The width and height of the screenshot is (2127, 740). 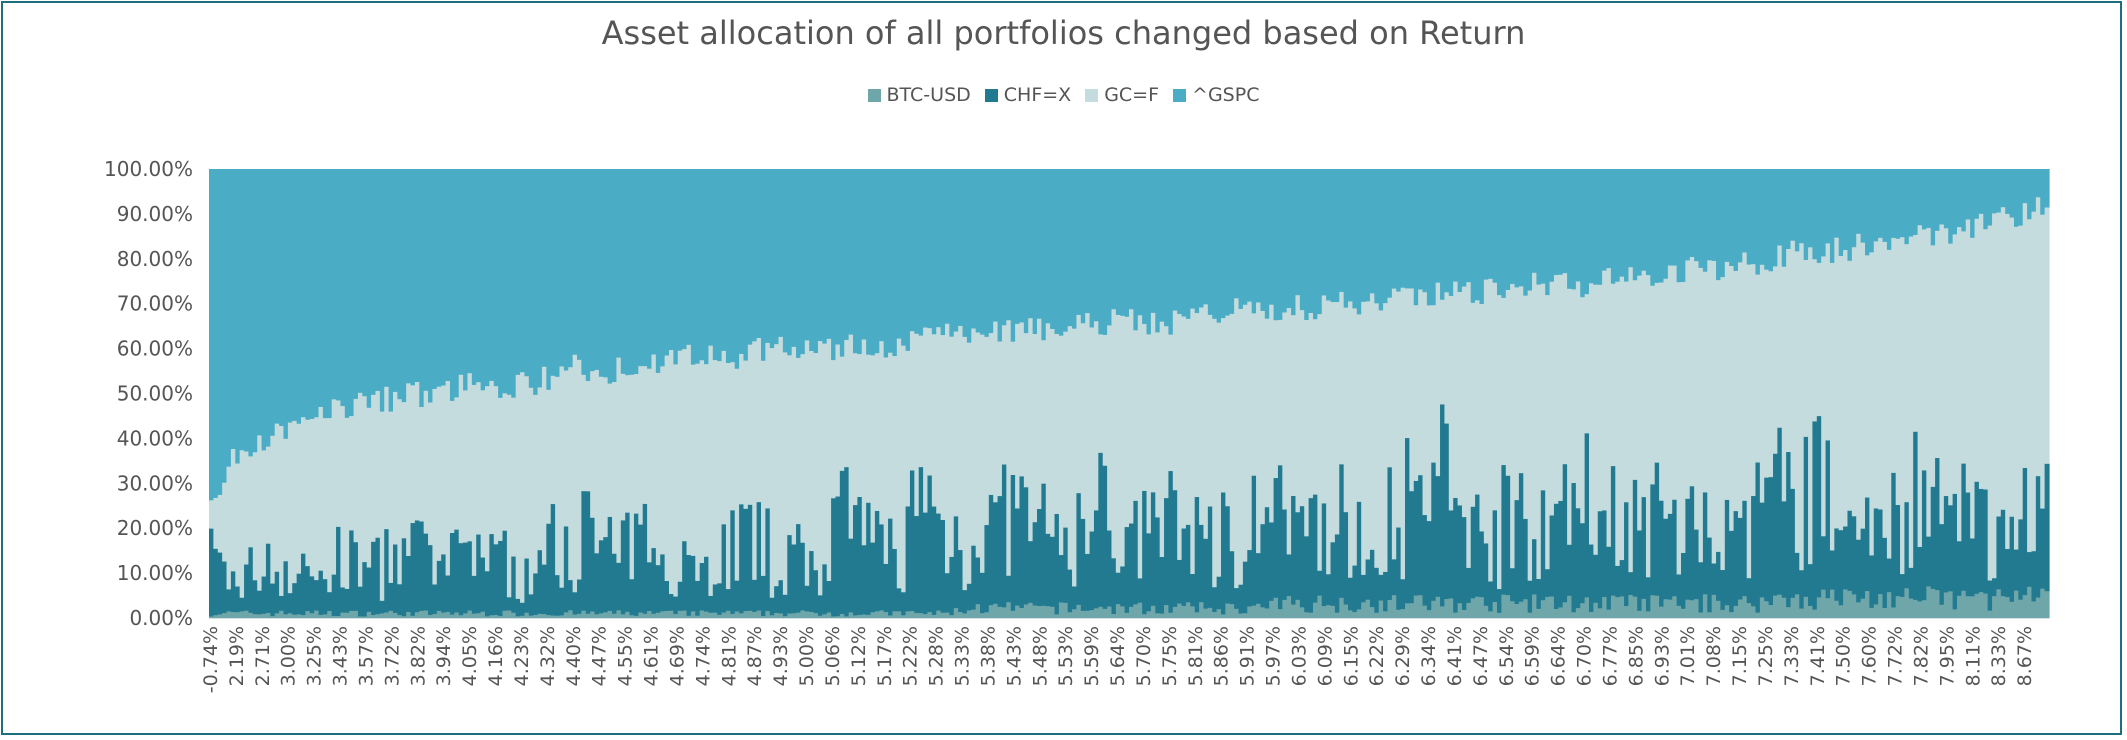 I want to click on x-tick-label: 3.94%, so click(x=444, y=656).